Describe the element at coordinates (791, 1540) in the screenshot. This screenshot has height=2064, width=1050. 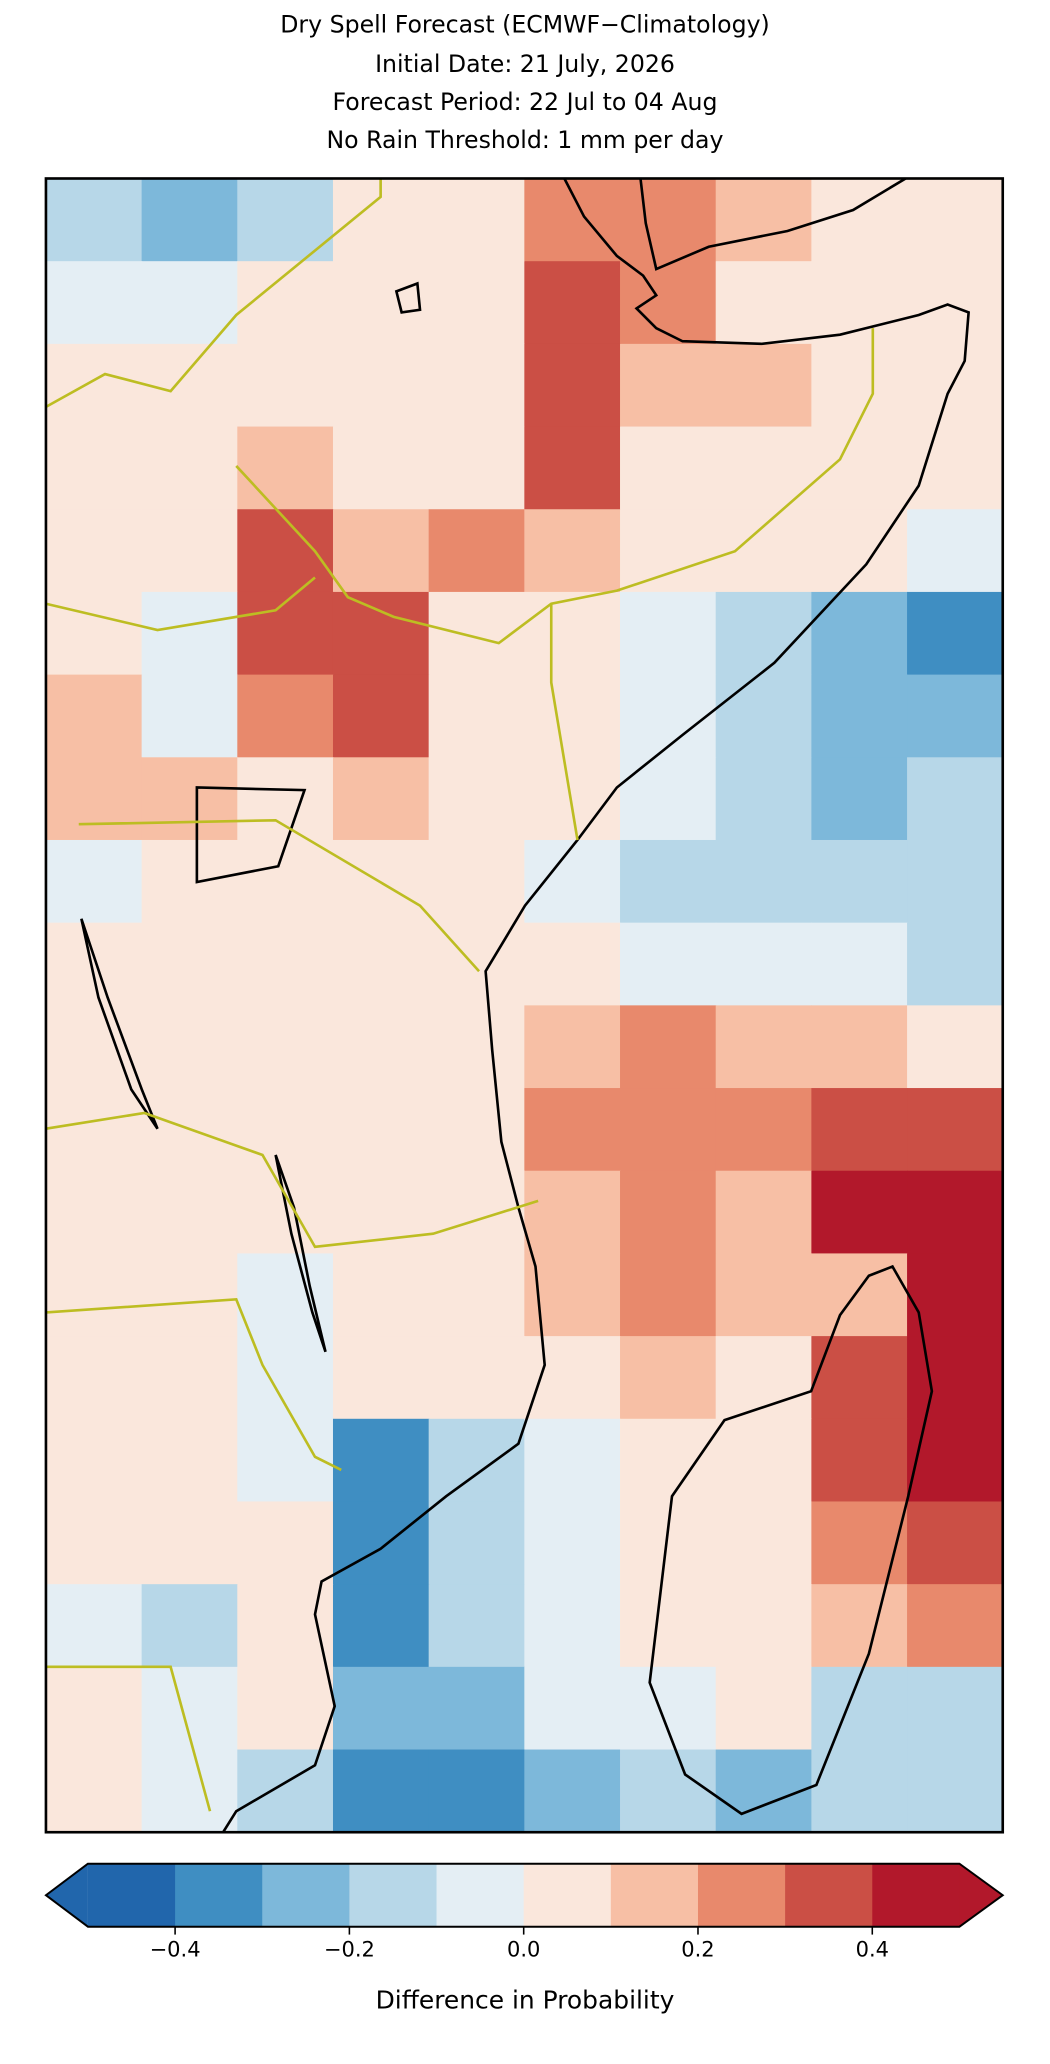
I see `coastline` at that location.